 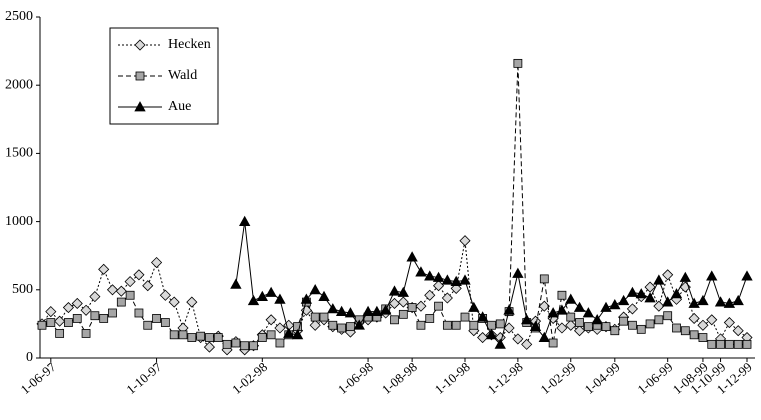 What do you see at coordinates (19, 84) in the screenshot?
I see `y-tick-label: 2000` at bounding box center [19, 84].